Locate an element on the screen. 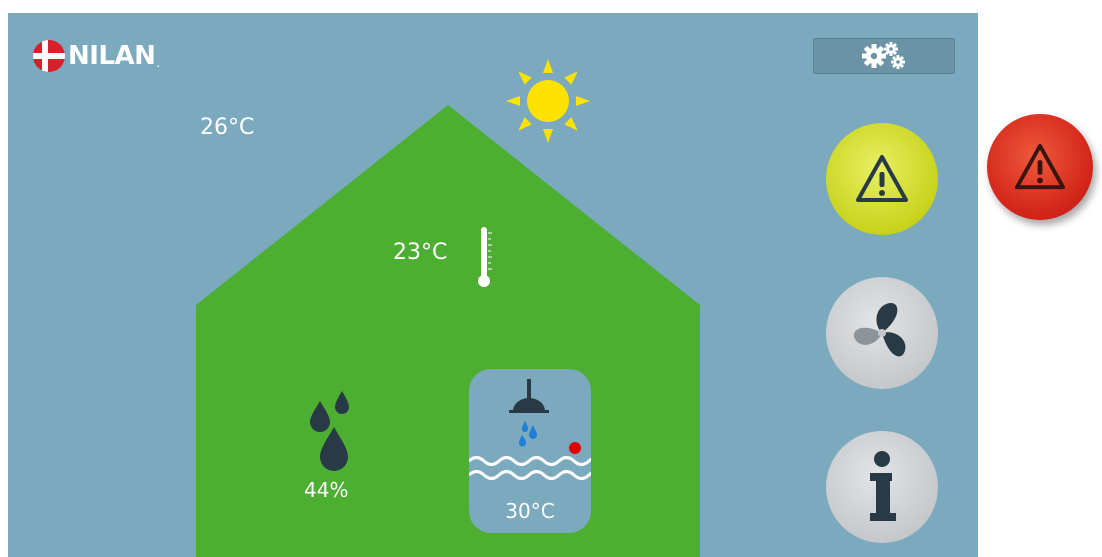  alarm-button is located at coordinates (882, 179).